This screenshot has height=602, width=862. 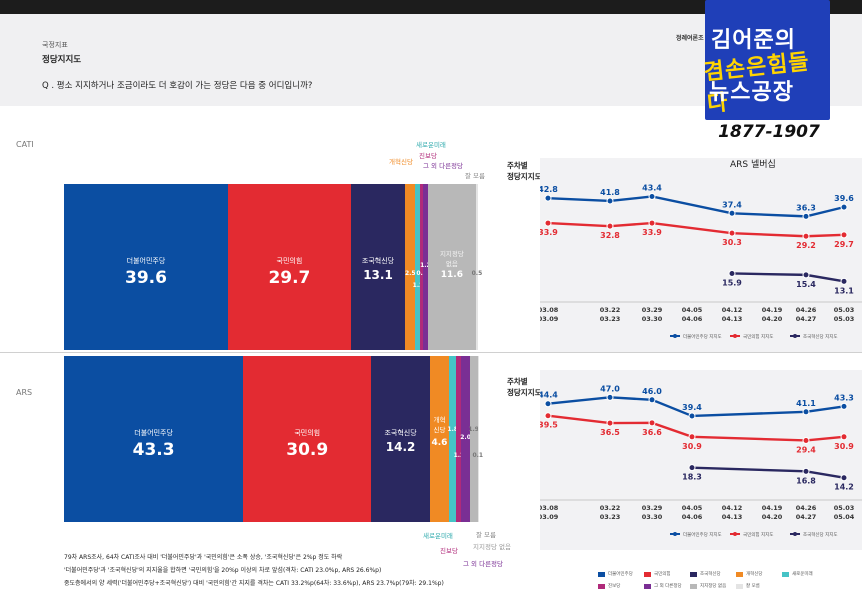 What do you see at coordinates (307, 439) in the screenshot?
I see `bar-segment-ppp: 국민의힘 30.9` at bounding box center [307, 439].